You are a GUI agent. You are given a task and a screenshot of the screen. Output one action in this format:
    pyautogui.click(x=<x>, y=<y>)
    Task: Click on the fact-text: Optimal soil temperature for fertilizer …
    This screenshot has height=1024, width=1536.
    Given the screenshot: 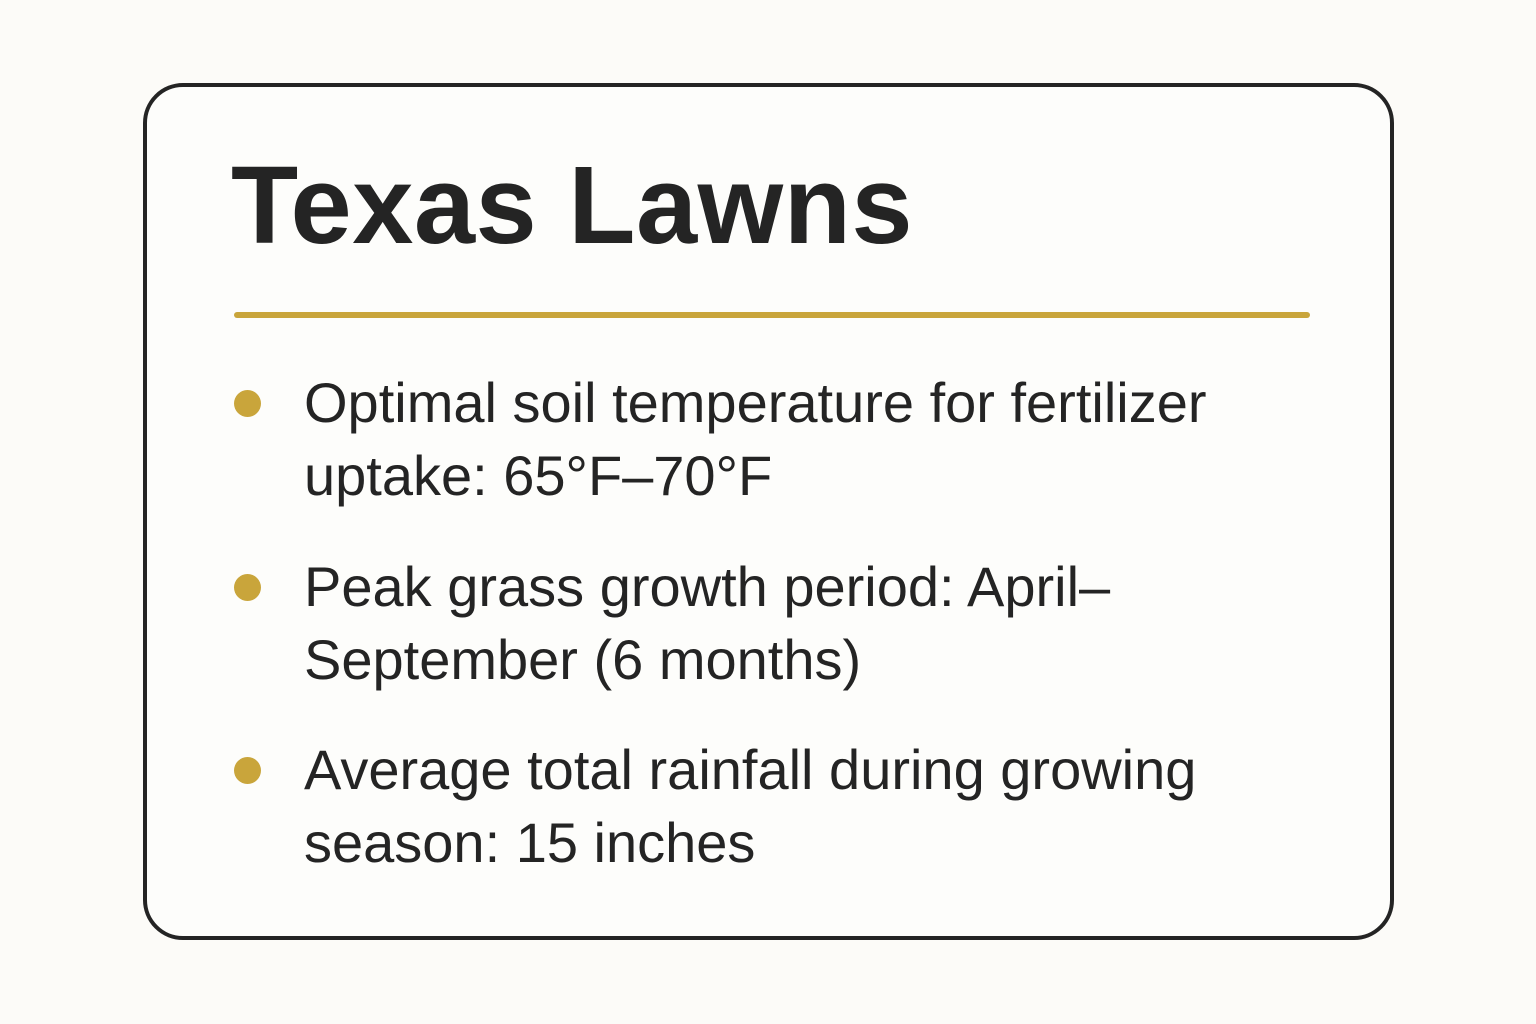 What is the action you would take?
    pyautogui.click(x=755, y=439)
    